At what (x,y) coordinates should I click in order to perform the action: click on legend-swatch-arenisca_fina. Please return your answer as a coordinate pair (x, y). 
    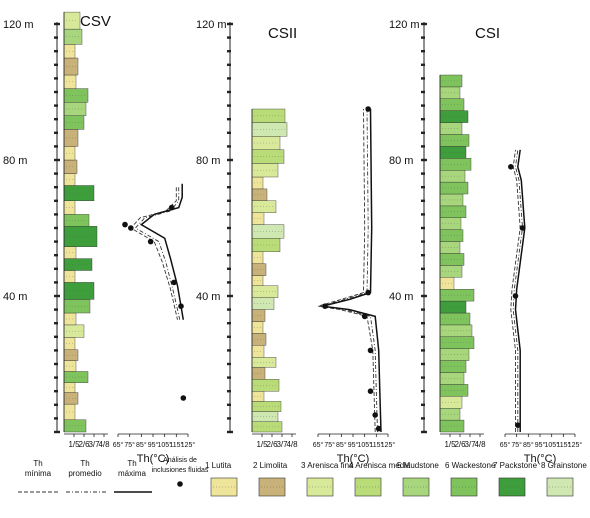
    Looking at the image, I should click on (320, 487).